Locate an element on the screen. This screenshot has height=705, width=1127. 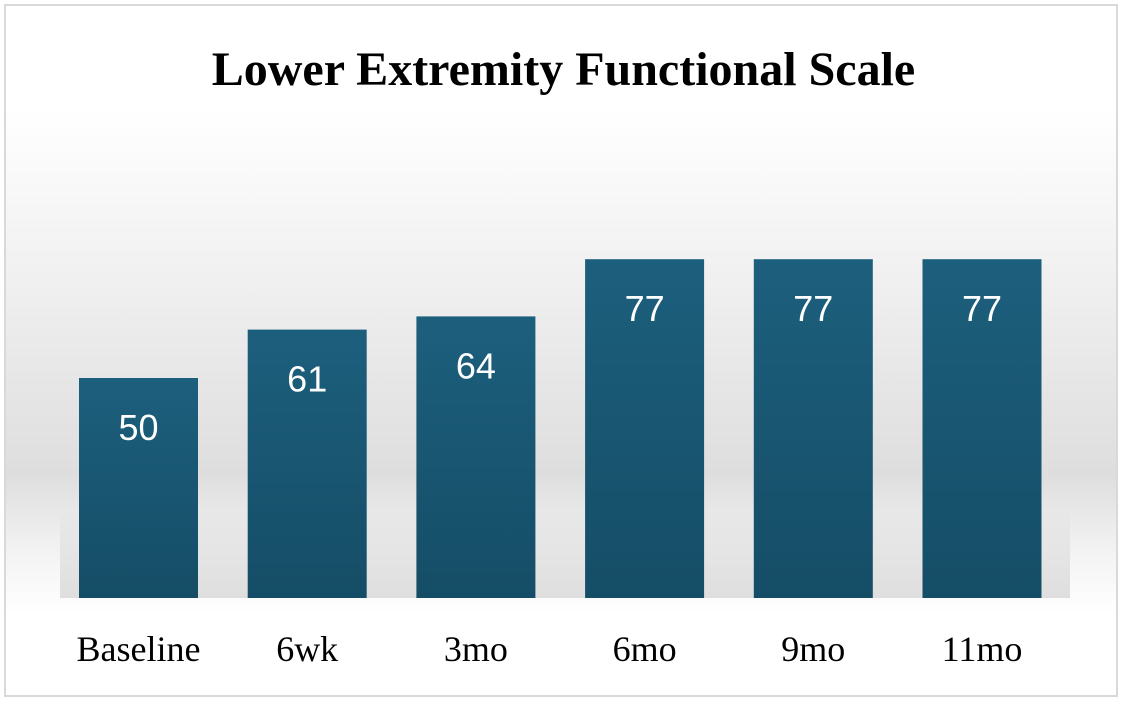
x-tick-label-6wk: 6wk is located at coordinates (307, 649).